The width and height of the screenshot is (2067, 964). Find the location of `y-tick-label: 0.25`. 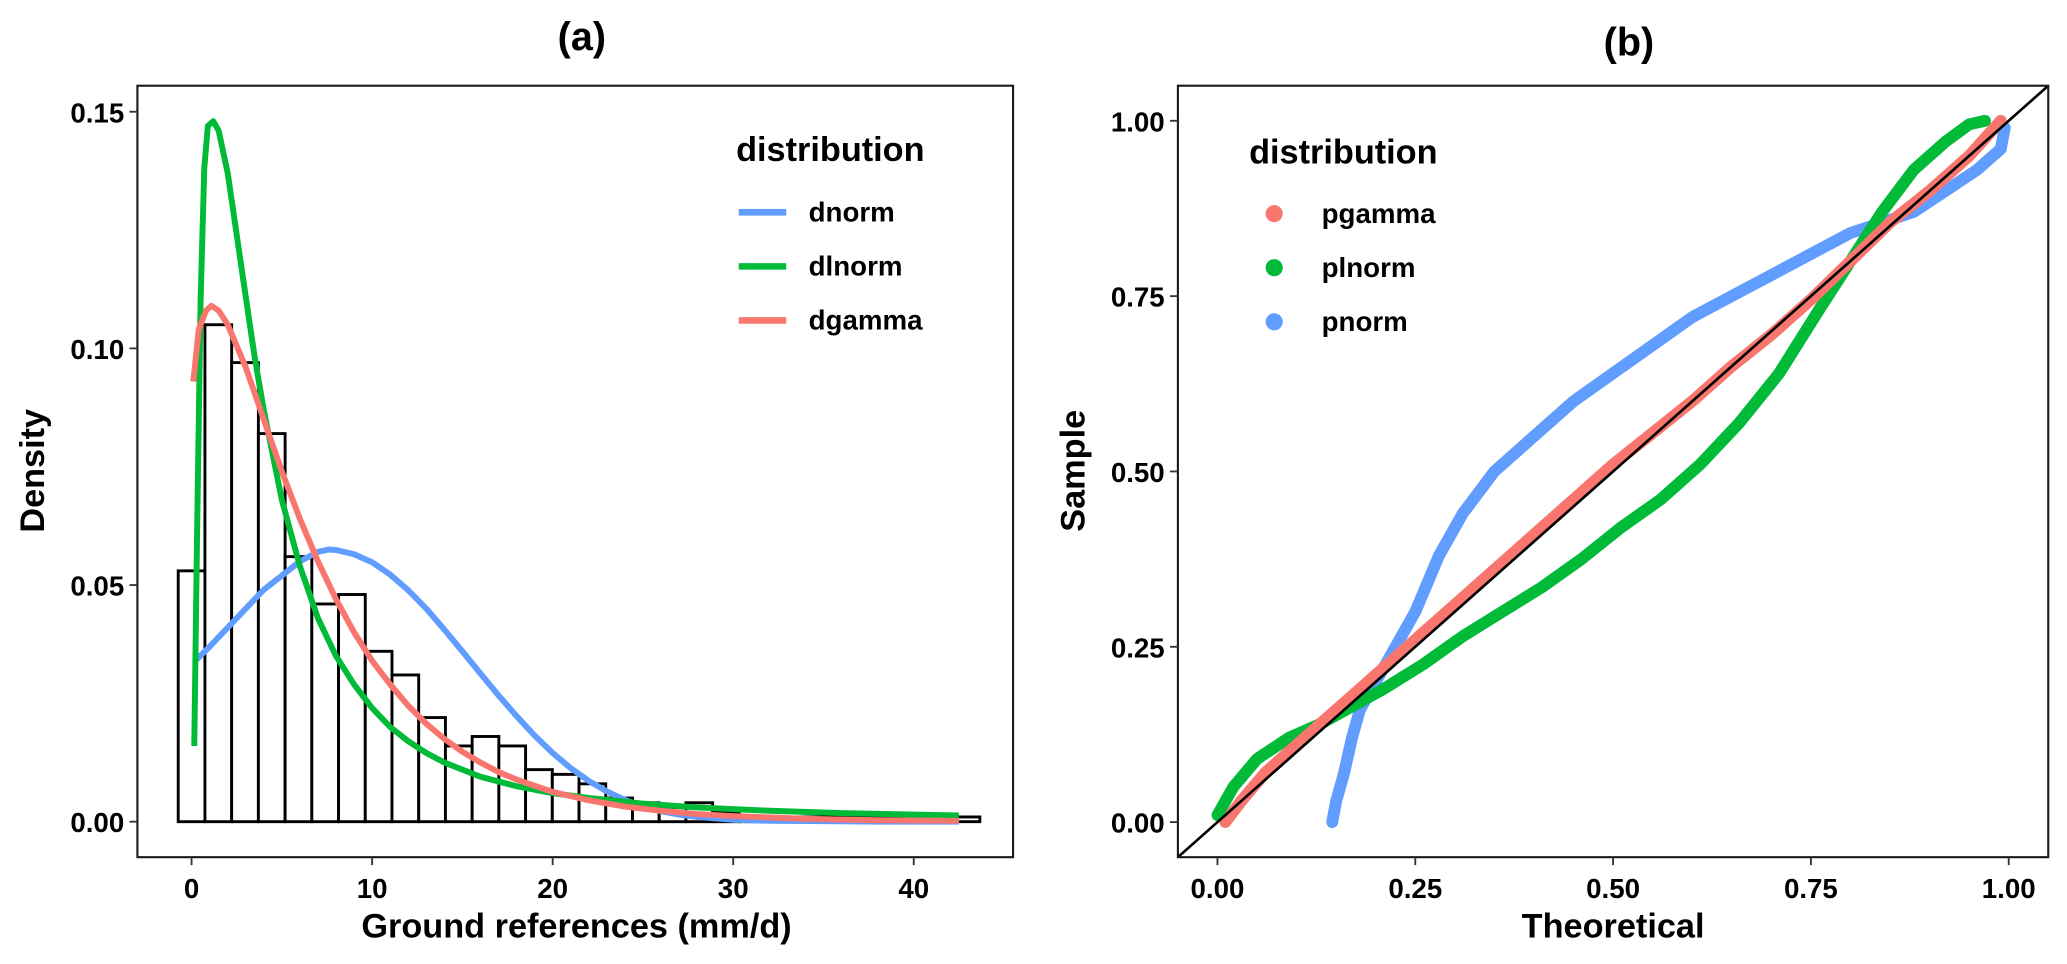

y-tick-label: 0.25 is located at coordinates (1138, 647).